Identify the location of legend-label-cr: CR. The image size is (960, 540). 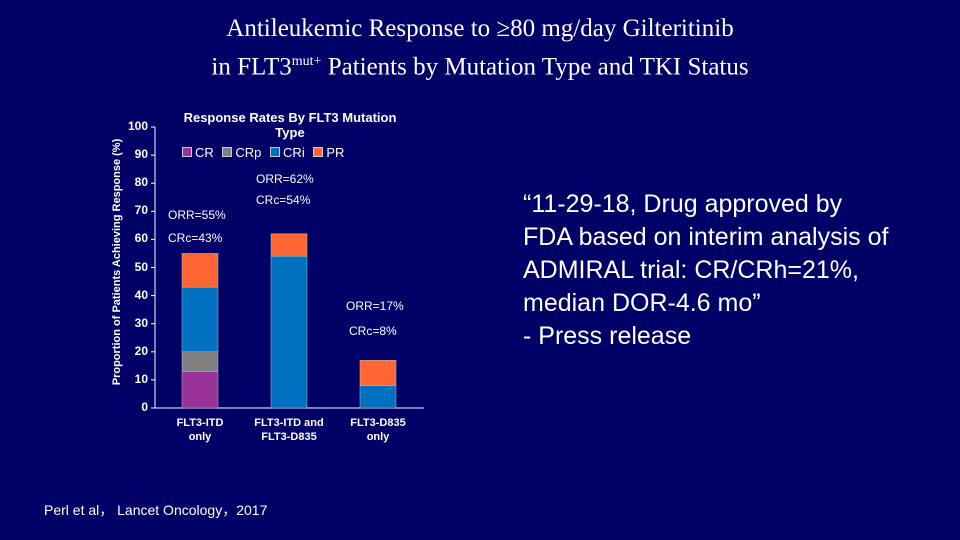
(204, 152).